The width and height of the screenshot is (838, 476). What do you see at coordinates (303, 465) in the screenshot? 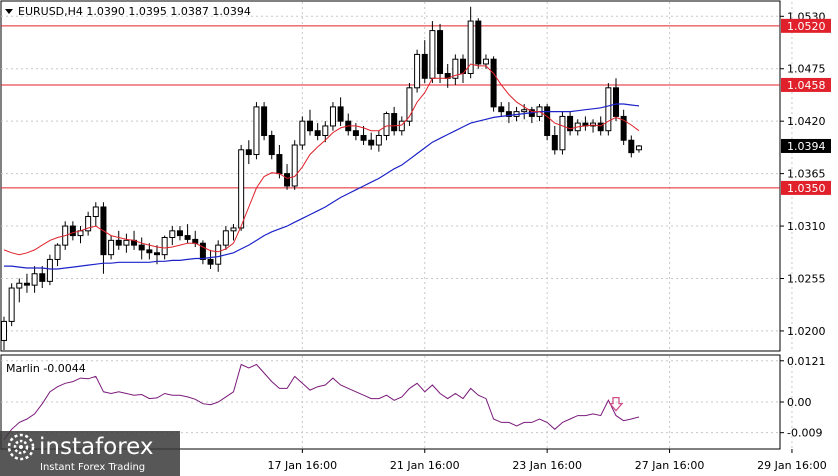
I see `time-tick-label: 17 Jan 16:00` at bounding box center [303, 465].